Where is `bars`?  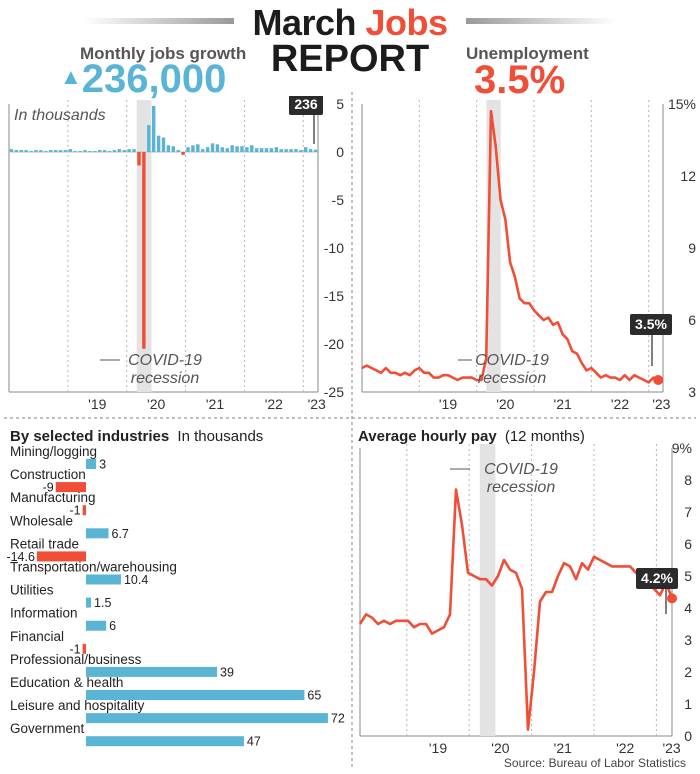 bars is located at coordinates (163, 227).